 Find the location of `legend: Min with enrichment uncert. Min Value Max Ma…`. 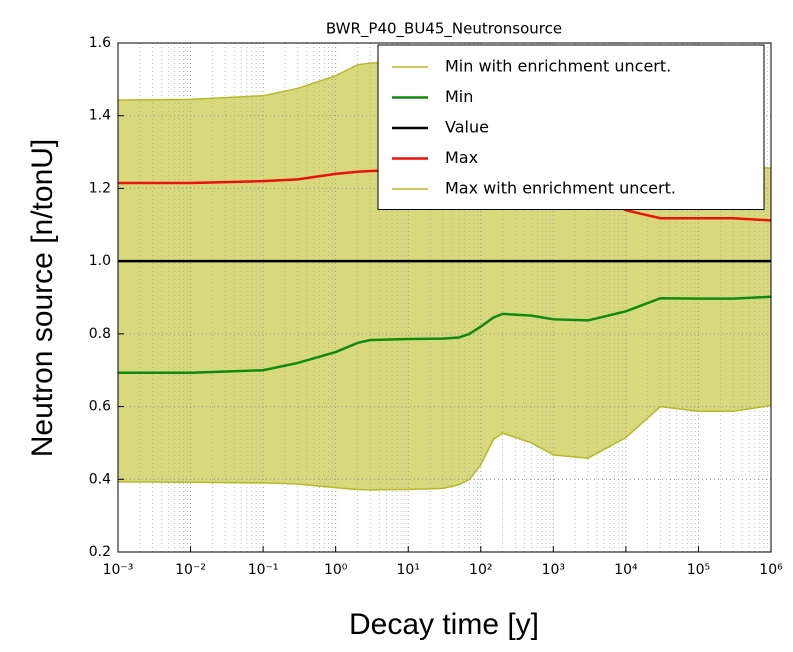

legend: Min with enrichment uncert. Min Value Max Ma… is located at coordinates (571, 127).